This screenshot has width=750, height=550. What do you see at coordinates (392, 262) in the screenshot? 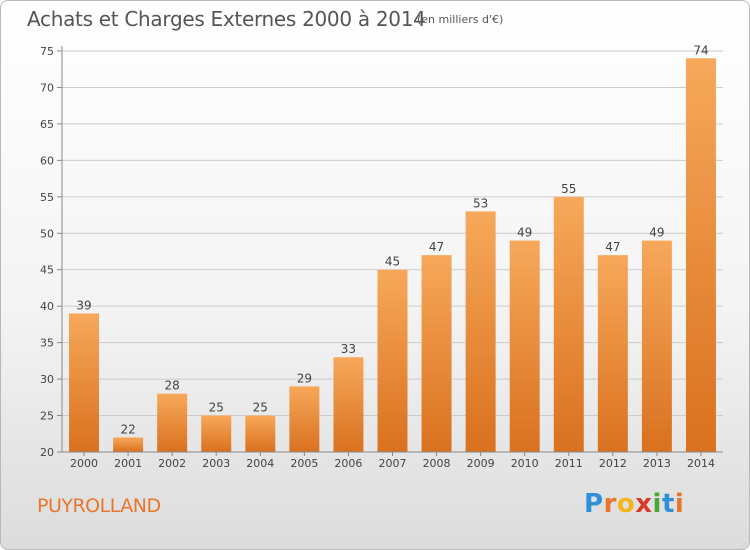
I see `data-label: 45` at bounding box center [392, 262].